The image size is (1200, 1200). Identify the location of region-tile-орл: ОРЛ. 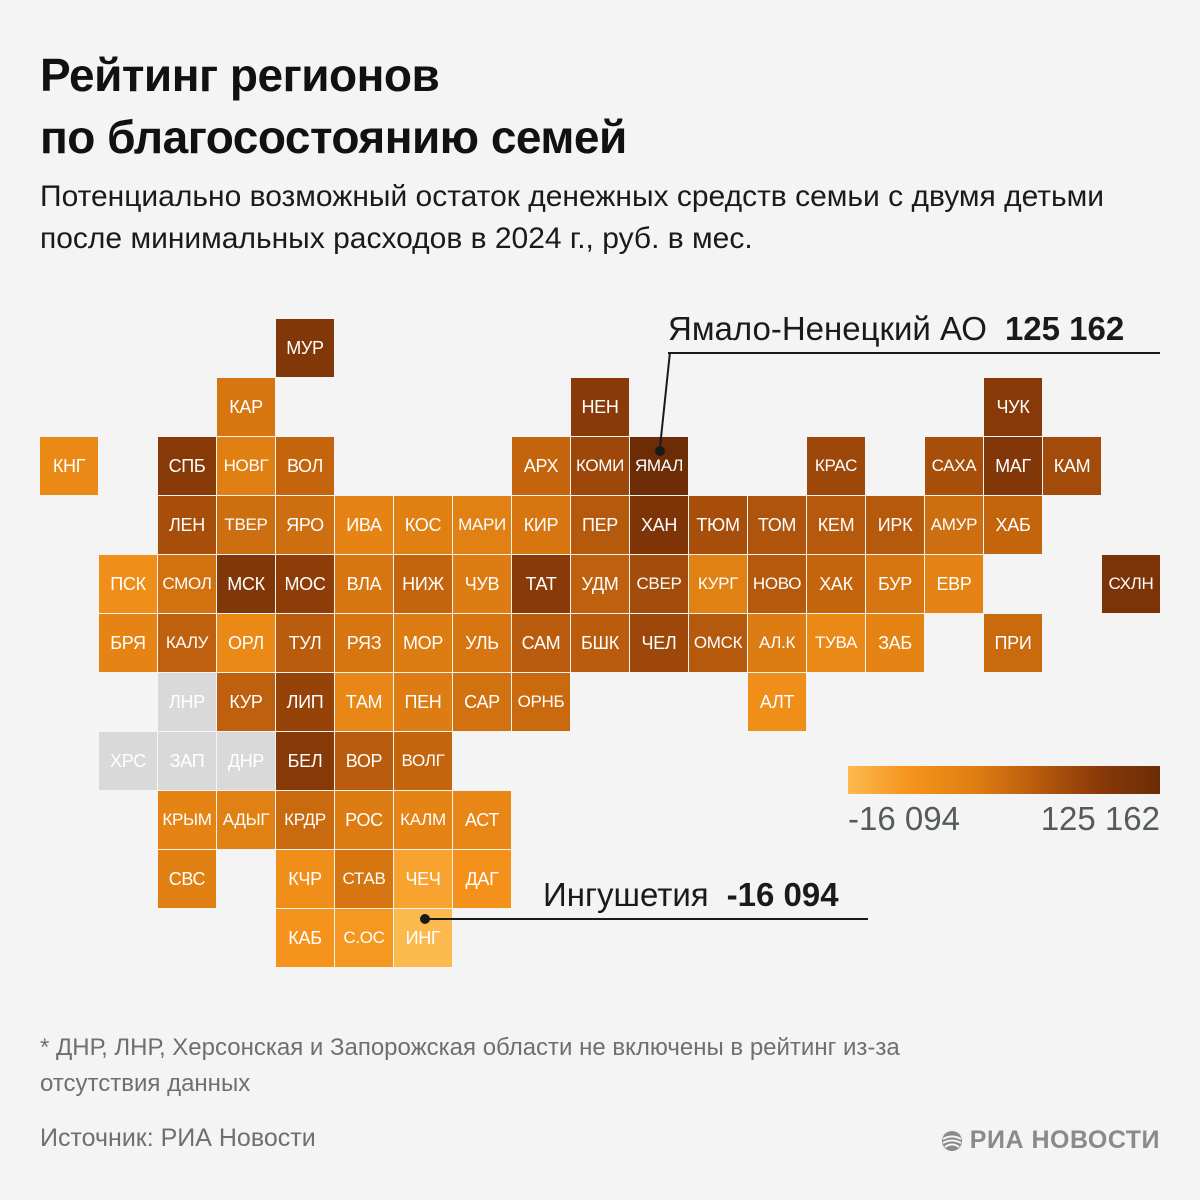
(246, 643).